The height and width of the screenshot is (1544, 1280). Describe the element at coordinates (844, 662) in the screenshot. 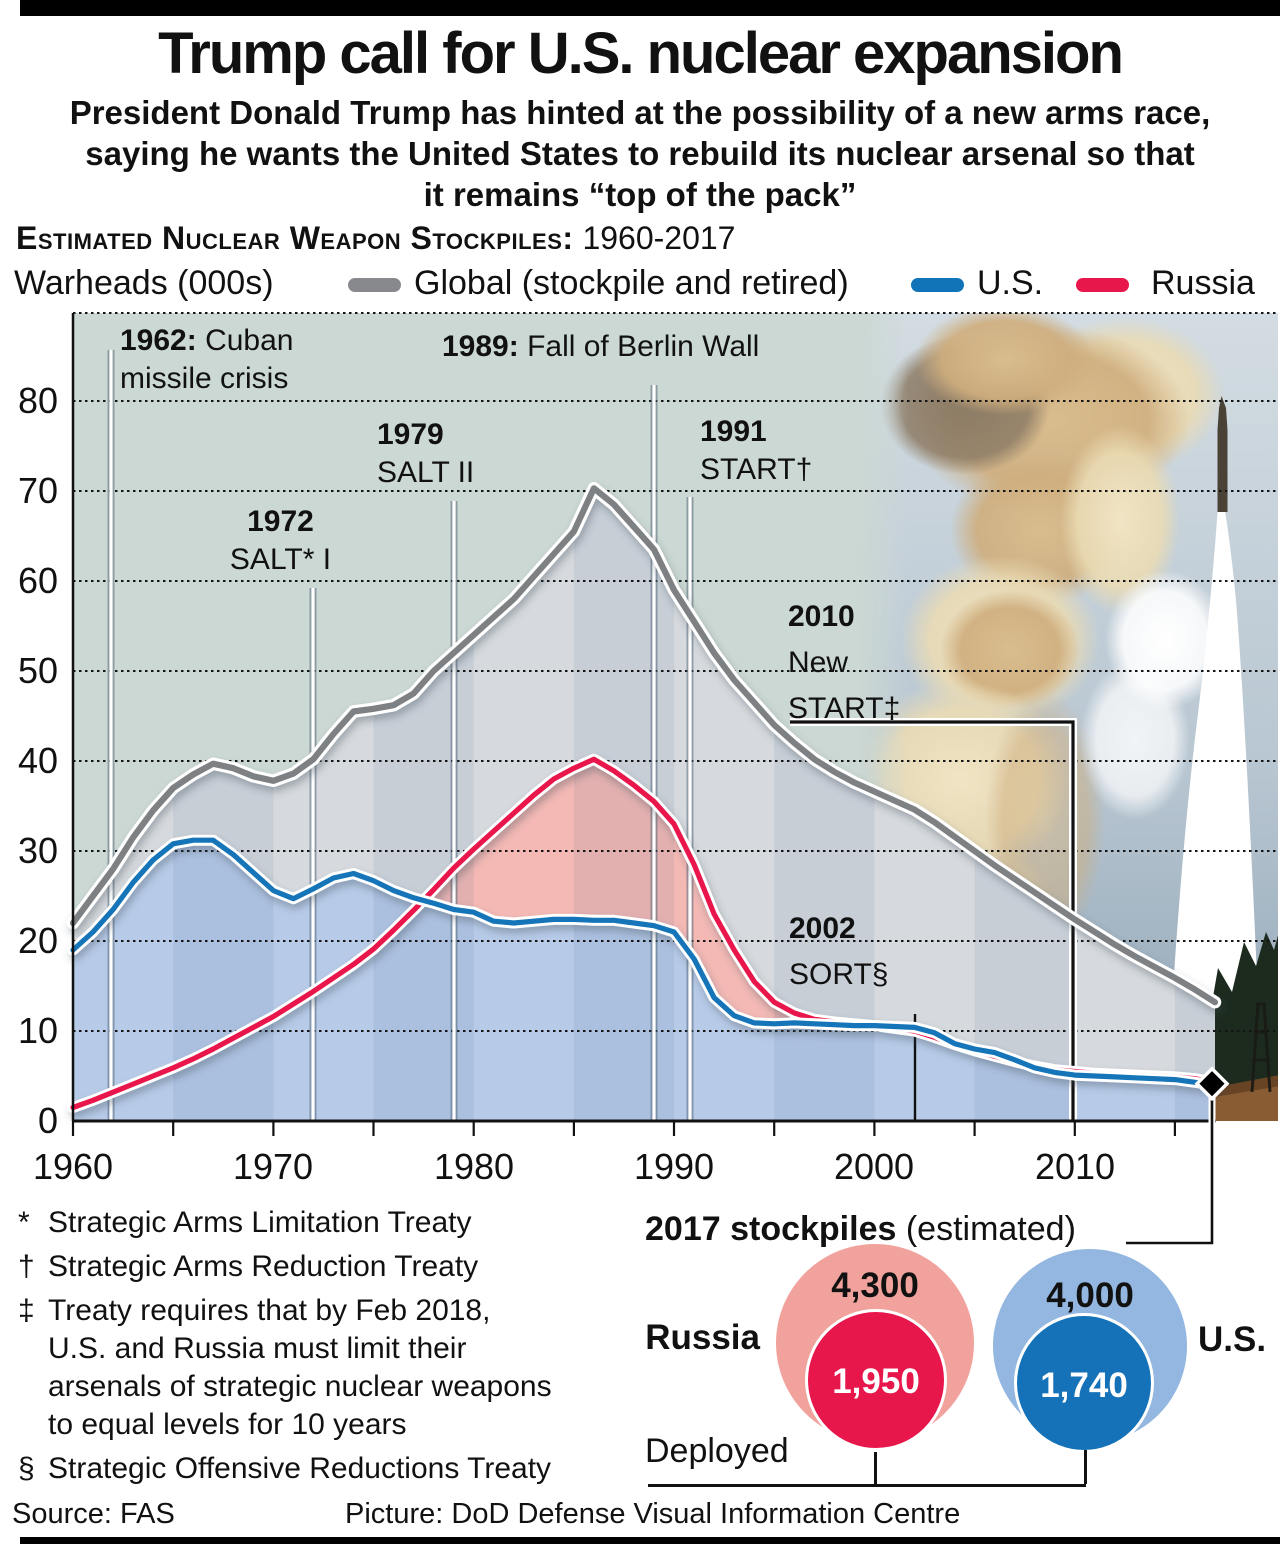

I see `event-annotation: 2010 New START‡` at that location.